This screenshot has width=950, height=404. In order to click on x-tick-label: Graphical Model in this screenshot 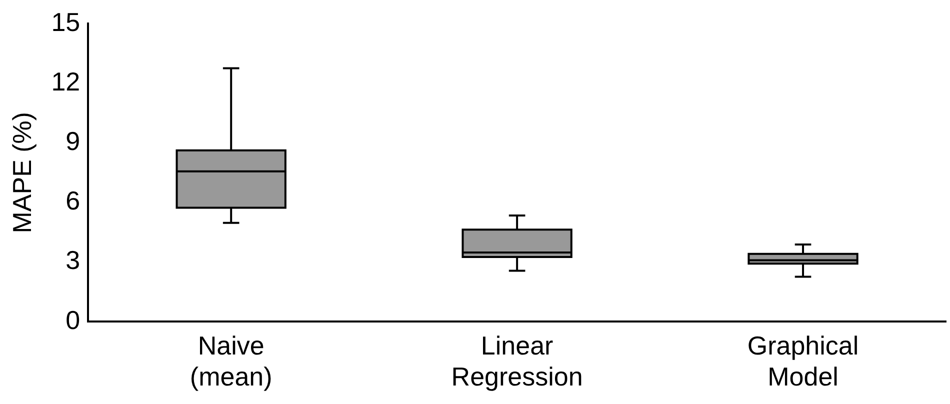, I will do `click(803, 361)`.